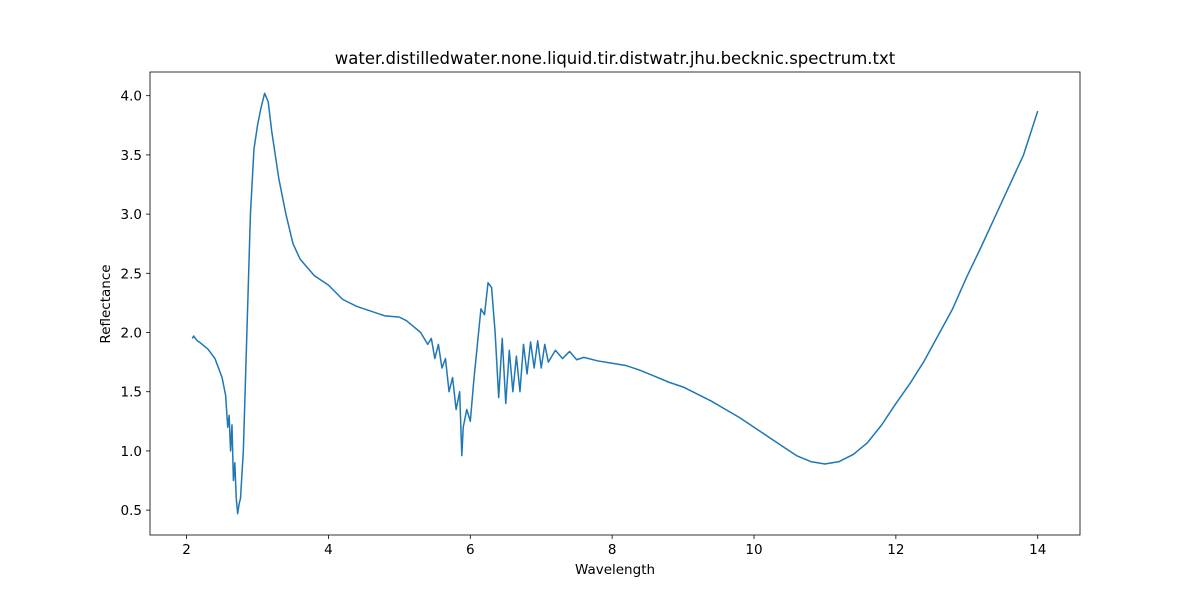 This screenshot has width=1200, height=600. Describe the element at coordinates (328, 550) in the screenshot. I see `x-tick-label: 4` at that location.